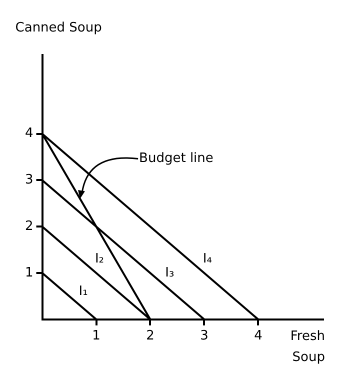 The height and width of the screenshot is (389, 349). What do you see at coordinates (29, 134) in the screenshot?
I see `y-tick-label: 4` at bounding box center [29, 134].